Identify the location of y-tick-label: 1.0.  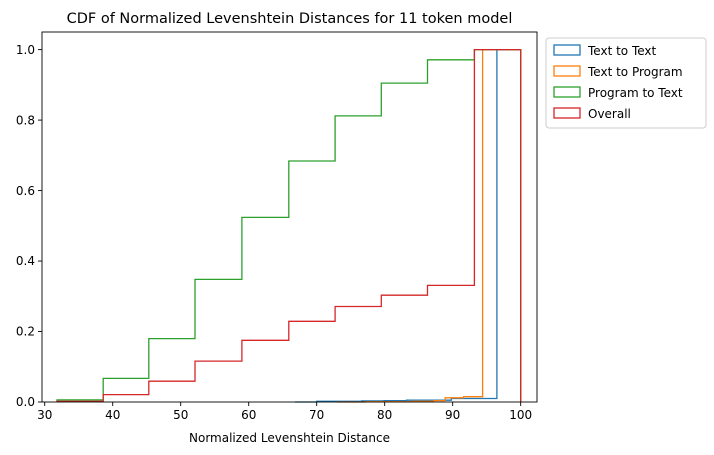
(25, 50).